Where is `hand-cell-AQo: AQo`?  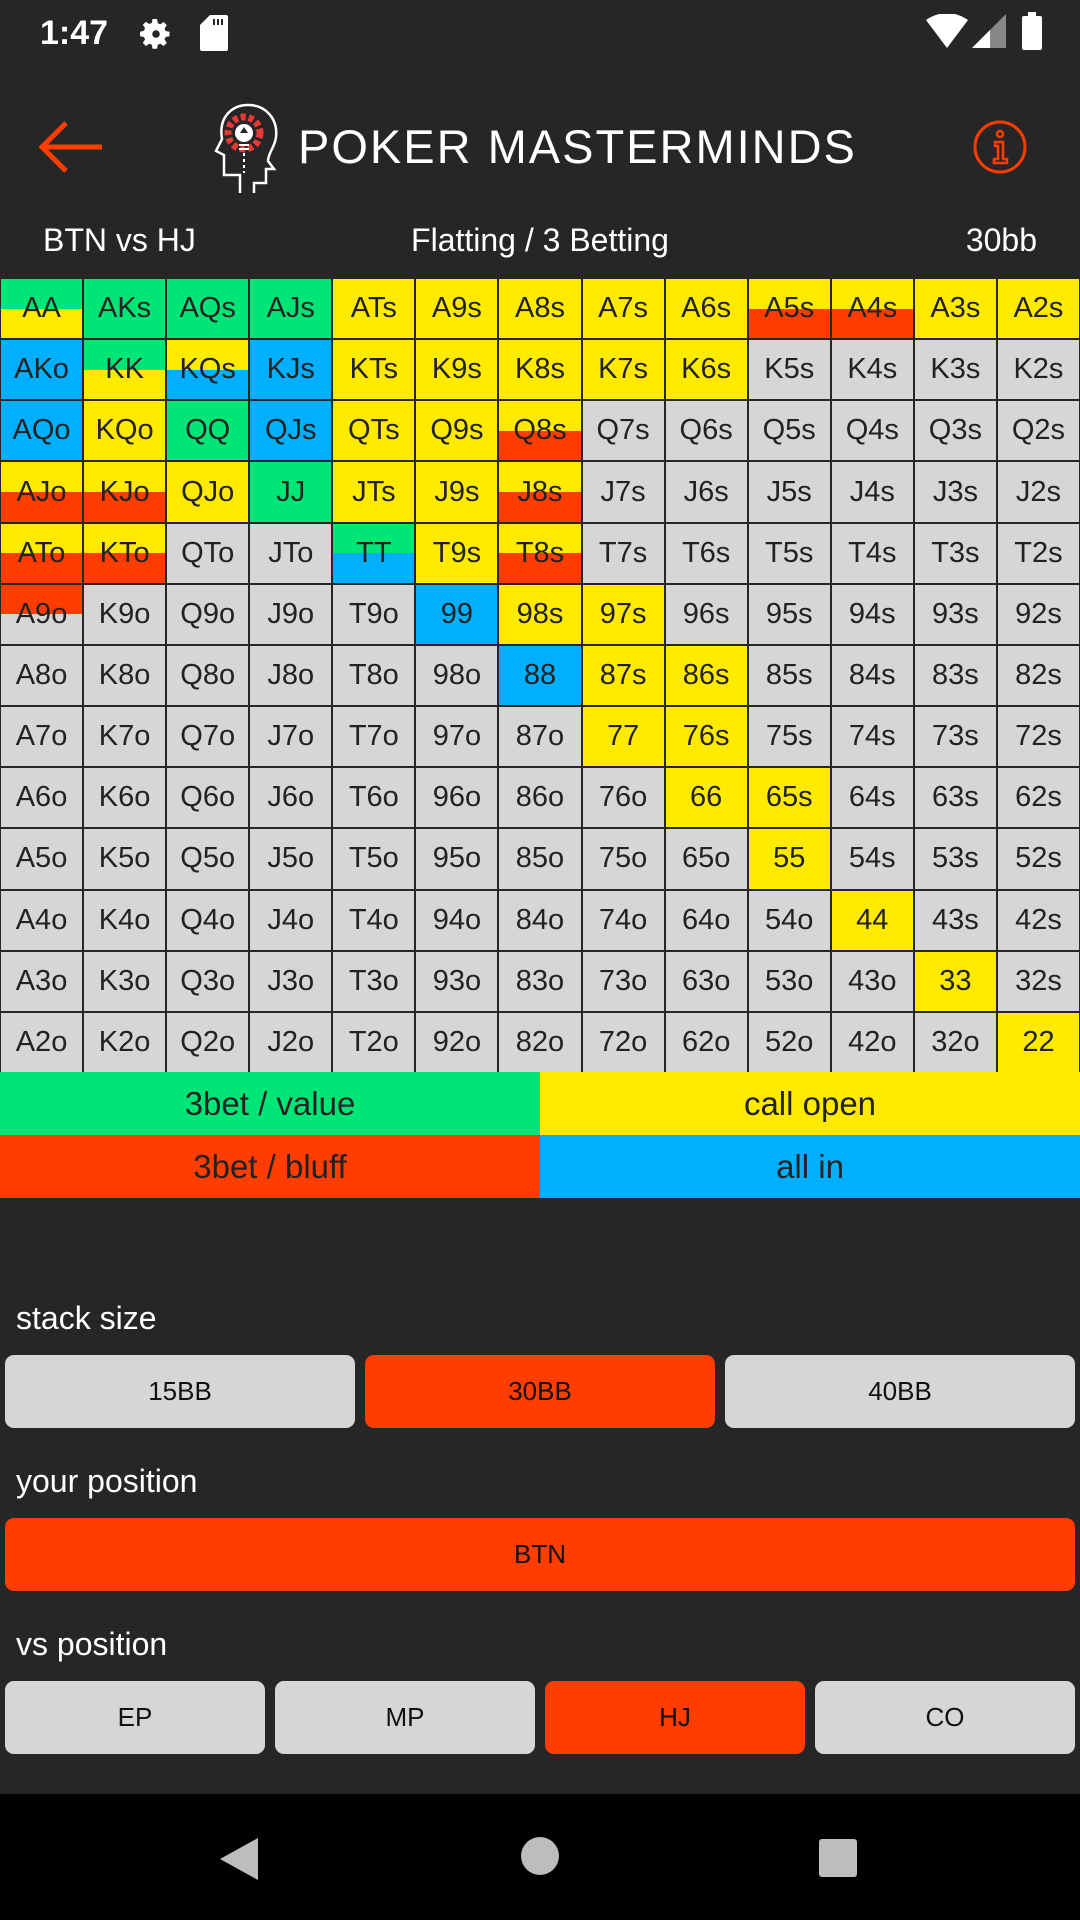
hand-cell-AQo: AQo is located at coordinates (42, 431).